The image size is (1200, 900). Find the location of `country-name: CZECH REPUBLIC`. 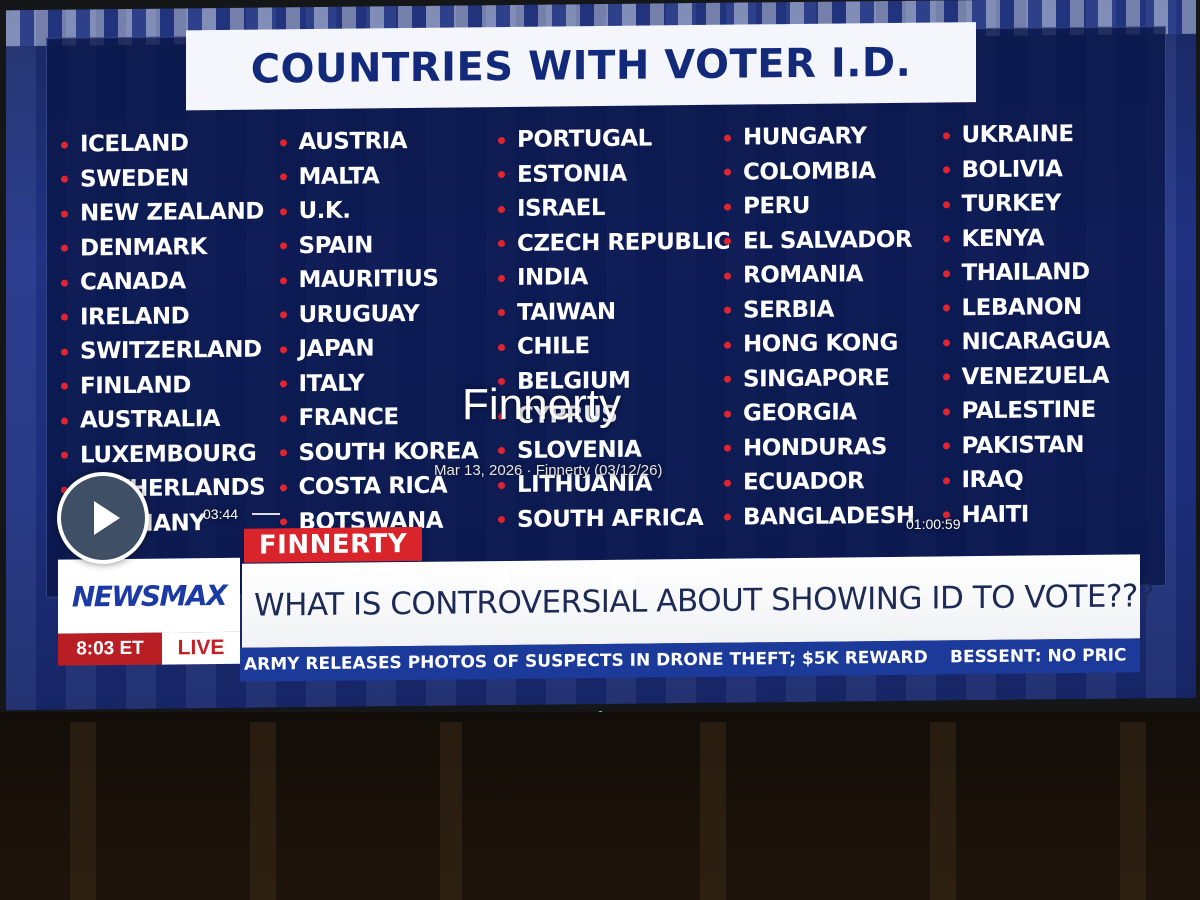

country-name: CZECH REPUBLIC is located at coordinates (623, 242).